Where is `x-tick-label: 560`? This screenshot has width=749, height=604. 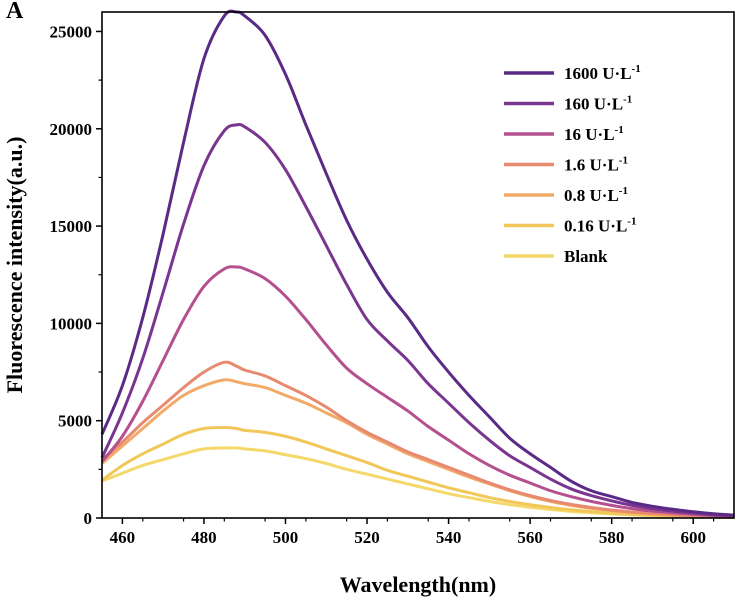 x-tick-label: 560 is located at coordinates (530, 537).